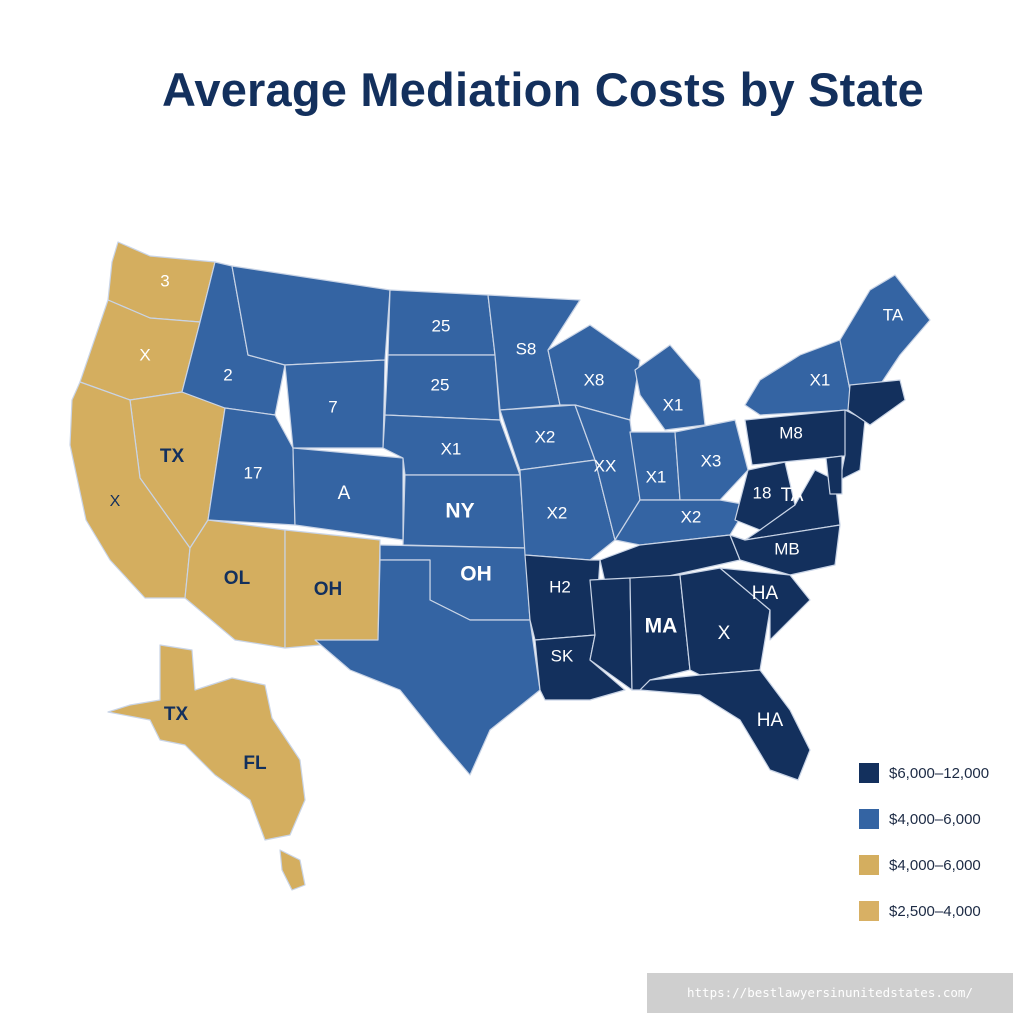 The image size is (1024, 1024). Describe the element at coordinates (562, 597) in the screenshot. I see `region-arkansas` at that location.